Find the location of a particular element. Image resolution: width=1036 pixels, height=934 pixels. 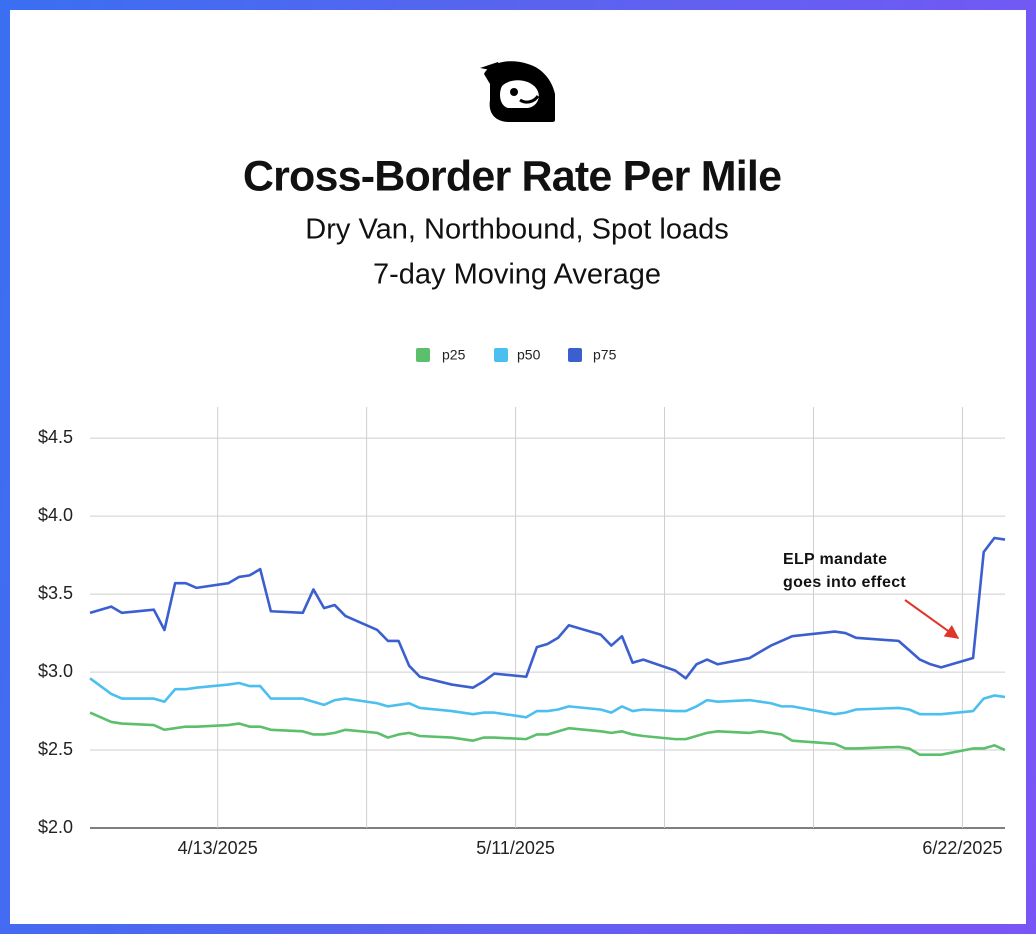

legend-label: p25 is located at coordinates (454, 355).